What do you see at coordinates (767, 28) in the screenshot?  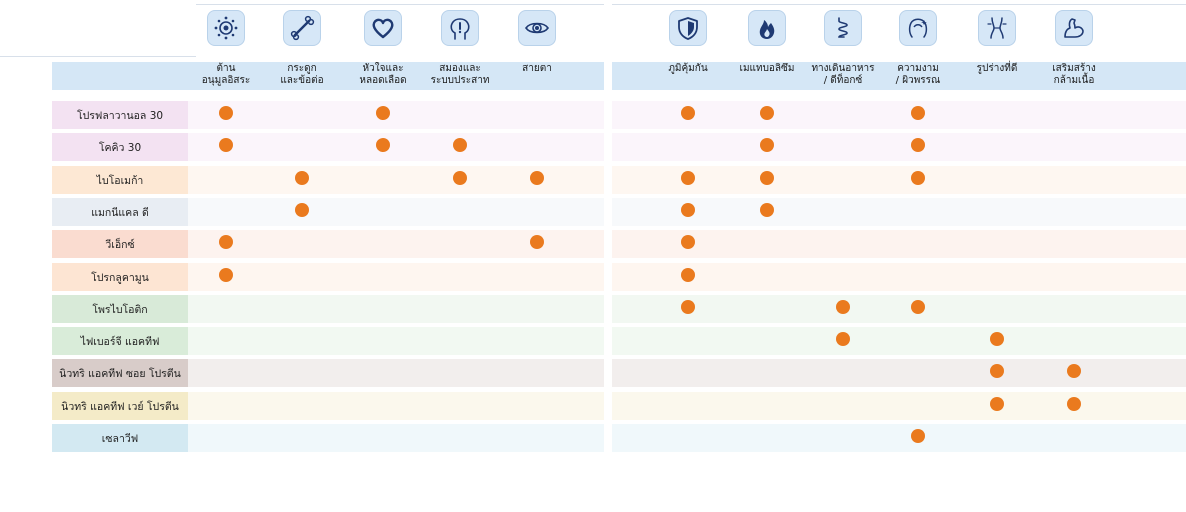 I see `flame-icon` at bounding box center [767, 28].